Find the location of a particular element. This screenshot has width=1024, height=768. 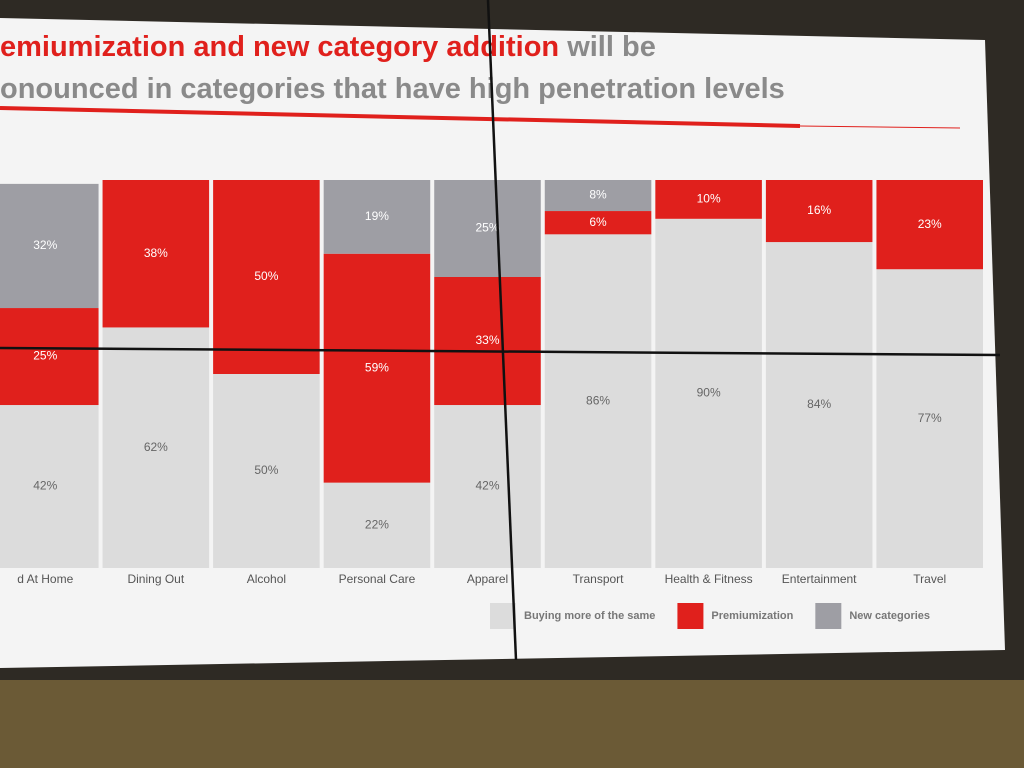

x-tick-label: Transport is located at coordinates (599, 579).